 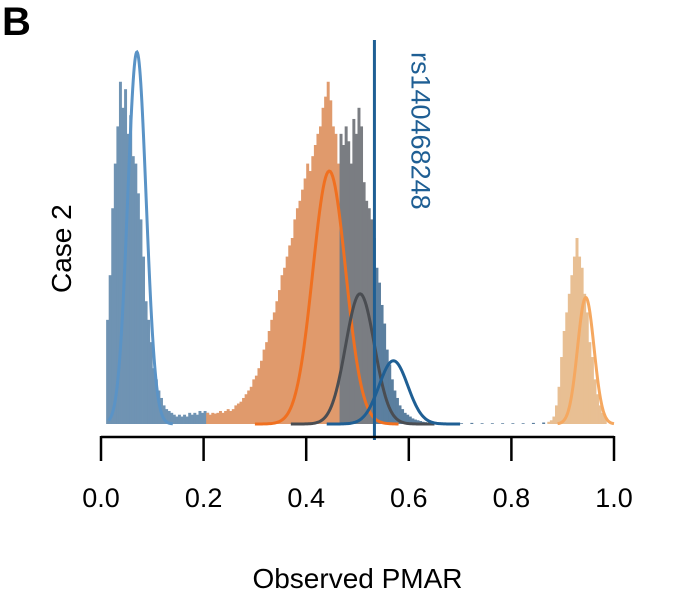 What do you see at coordinates (409, 498) in the screenshot?
I see `x-tick-label-3: 0.6` at bounding box center [409, 498].